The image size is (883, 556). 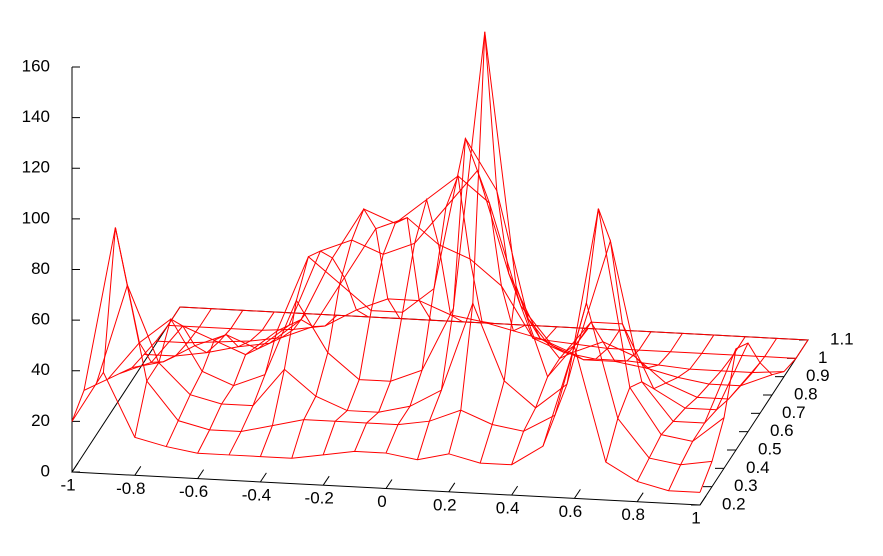 What do you see at coordinates (130, 488) in the screenshot?
I see `x-tick-label: -0.8` at bounding box center [130, 488].